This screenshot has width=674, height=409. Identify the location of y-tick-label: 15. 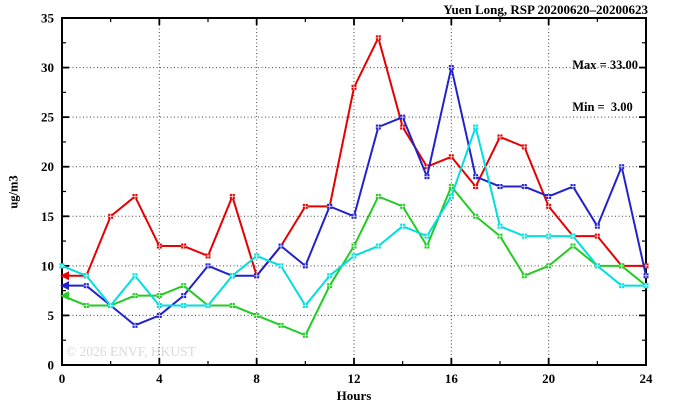
(48, 216).